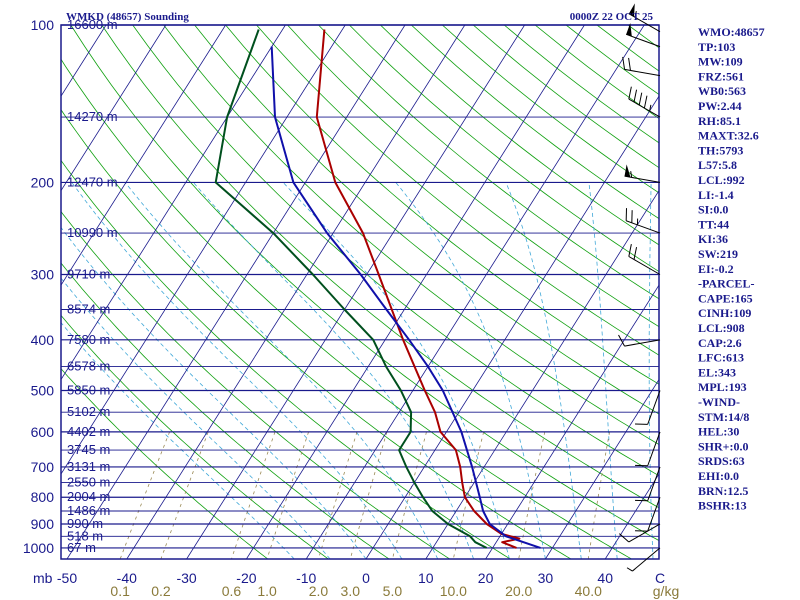 This screenshot has width=800, height=600. What do you see at coordinates (161, 591) in the screenshot?
I see `mixing-ratio-label: 0.2` at bounding box center [161, 591].